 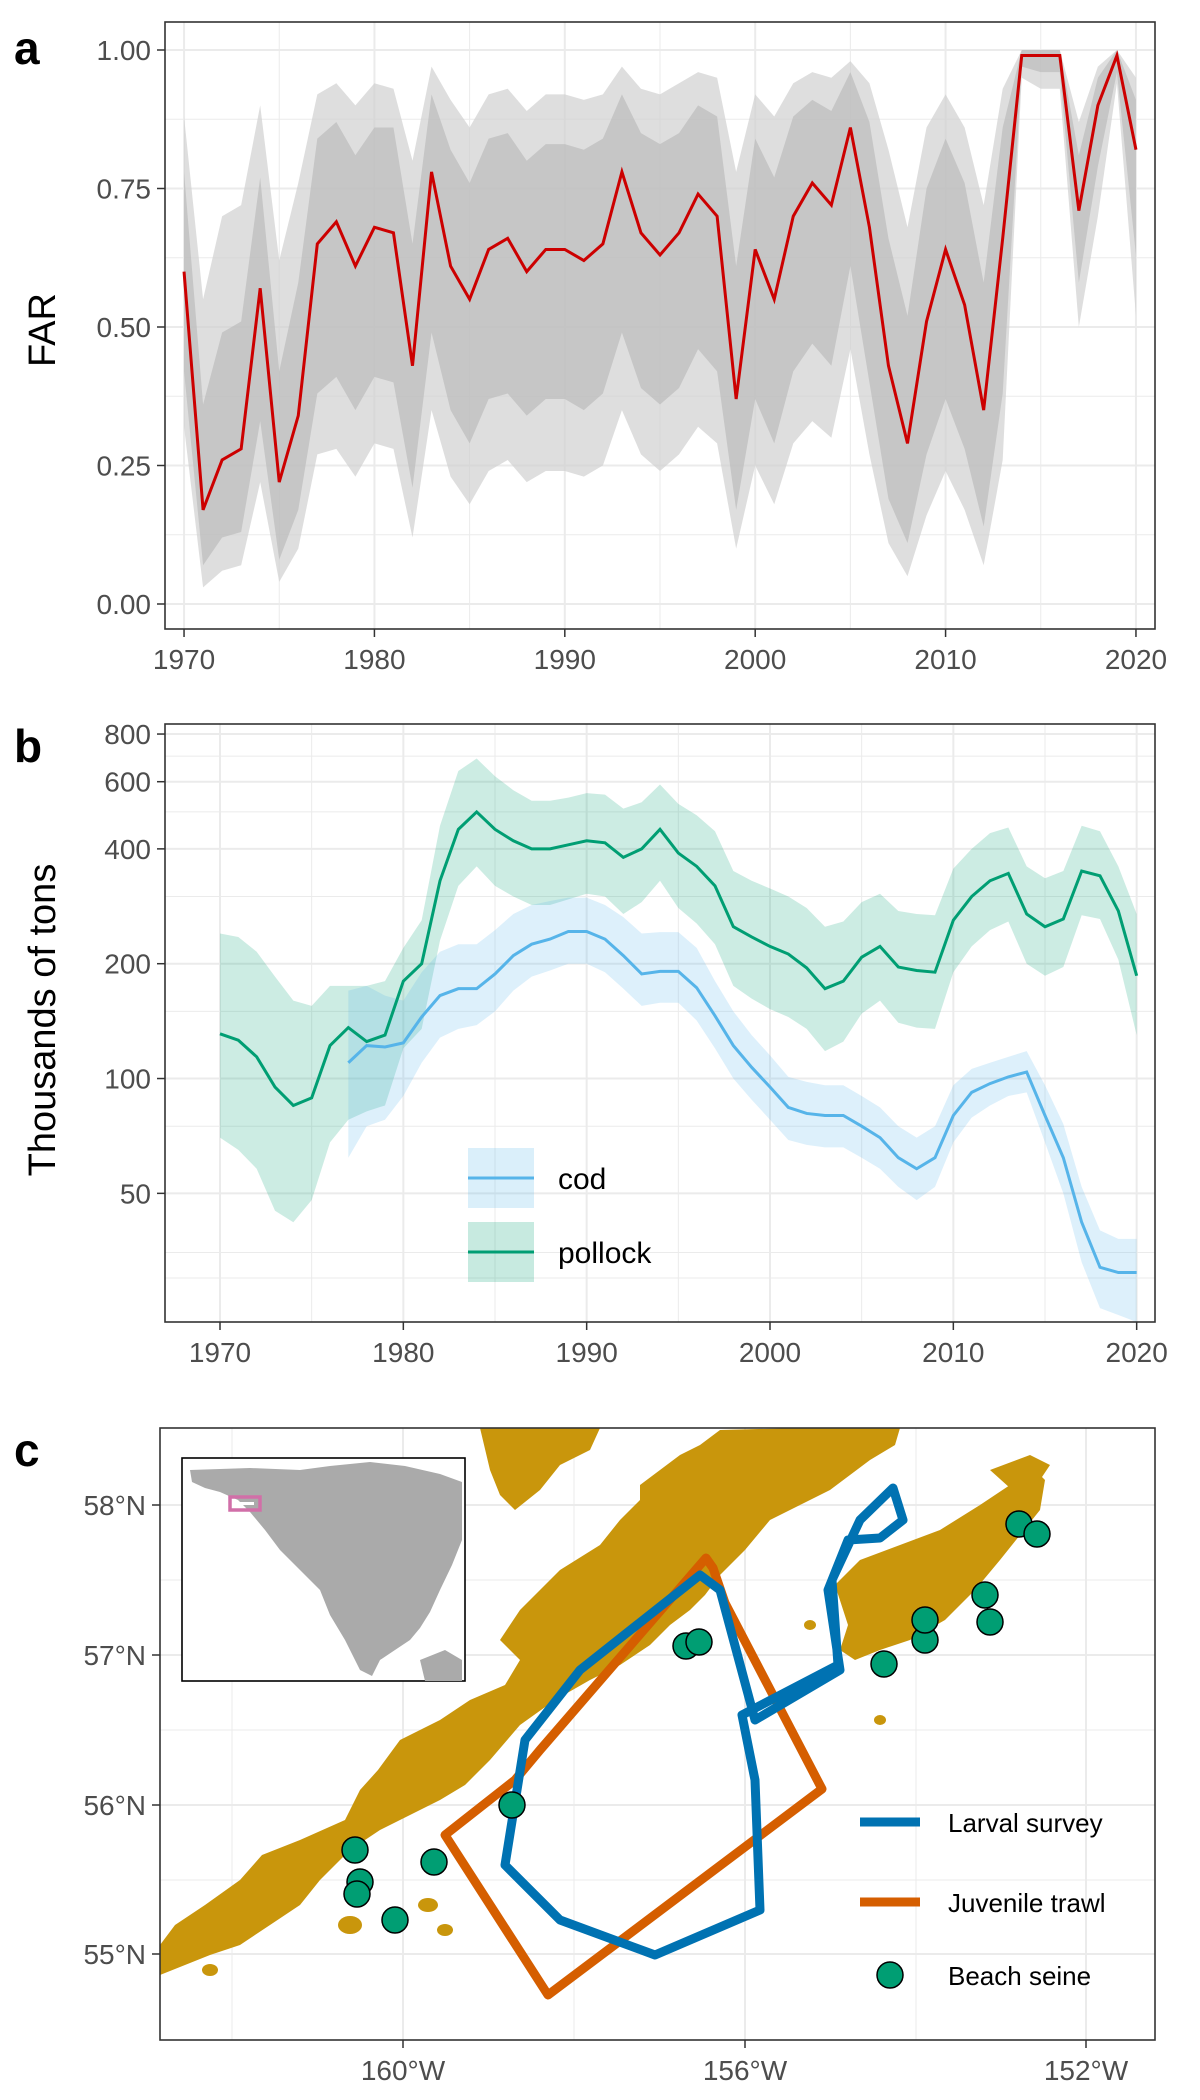 I want to click on panel-b-legend: cod pollock, so click(x=560, y=1215).